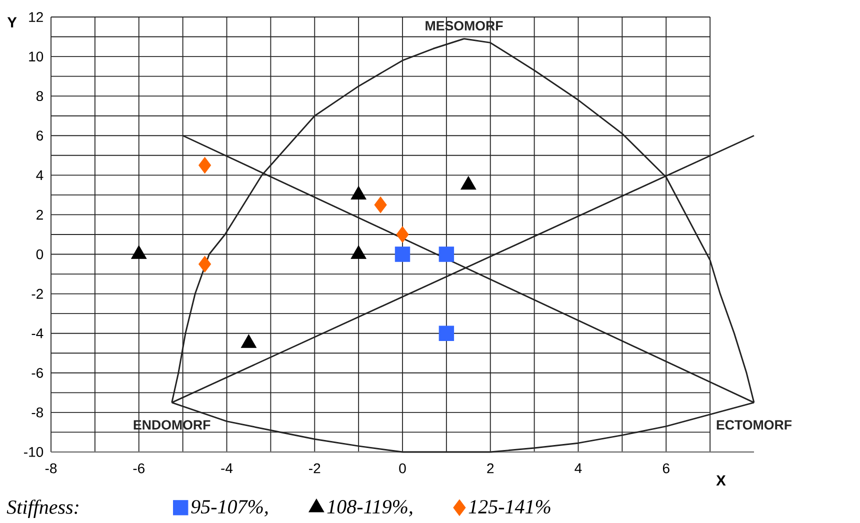  What do you see at coordinates (38, 333) in the screenshot?
I see `y-tick-label: -4` at bounding box center [38, 333].